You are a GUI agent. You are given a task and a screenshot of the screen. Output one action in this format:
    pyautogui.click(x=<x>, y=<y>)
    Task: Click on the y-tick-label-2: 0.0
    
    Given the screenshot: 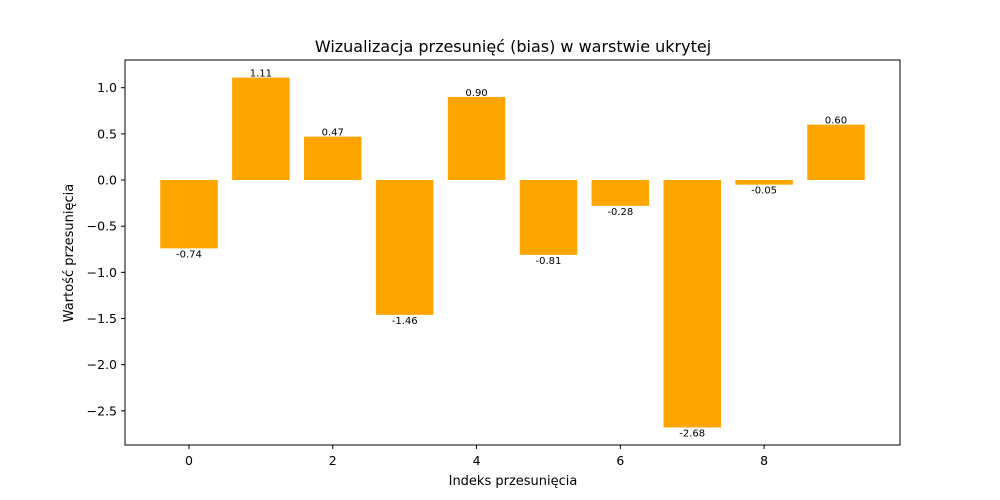 What is the action you would take?
    pyautogui.click(x=107, y=180)
    